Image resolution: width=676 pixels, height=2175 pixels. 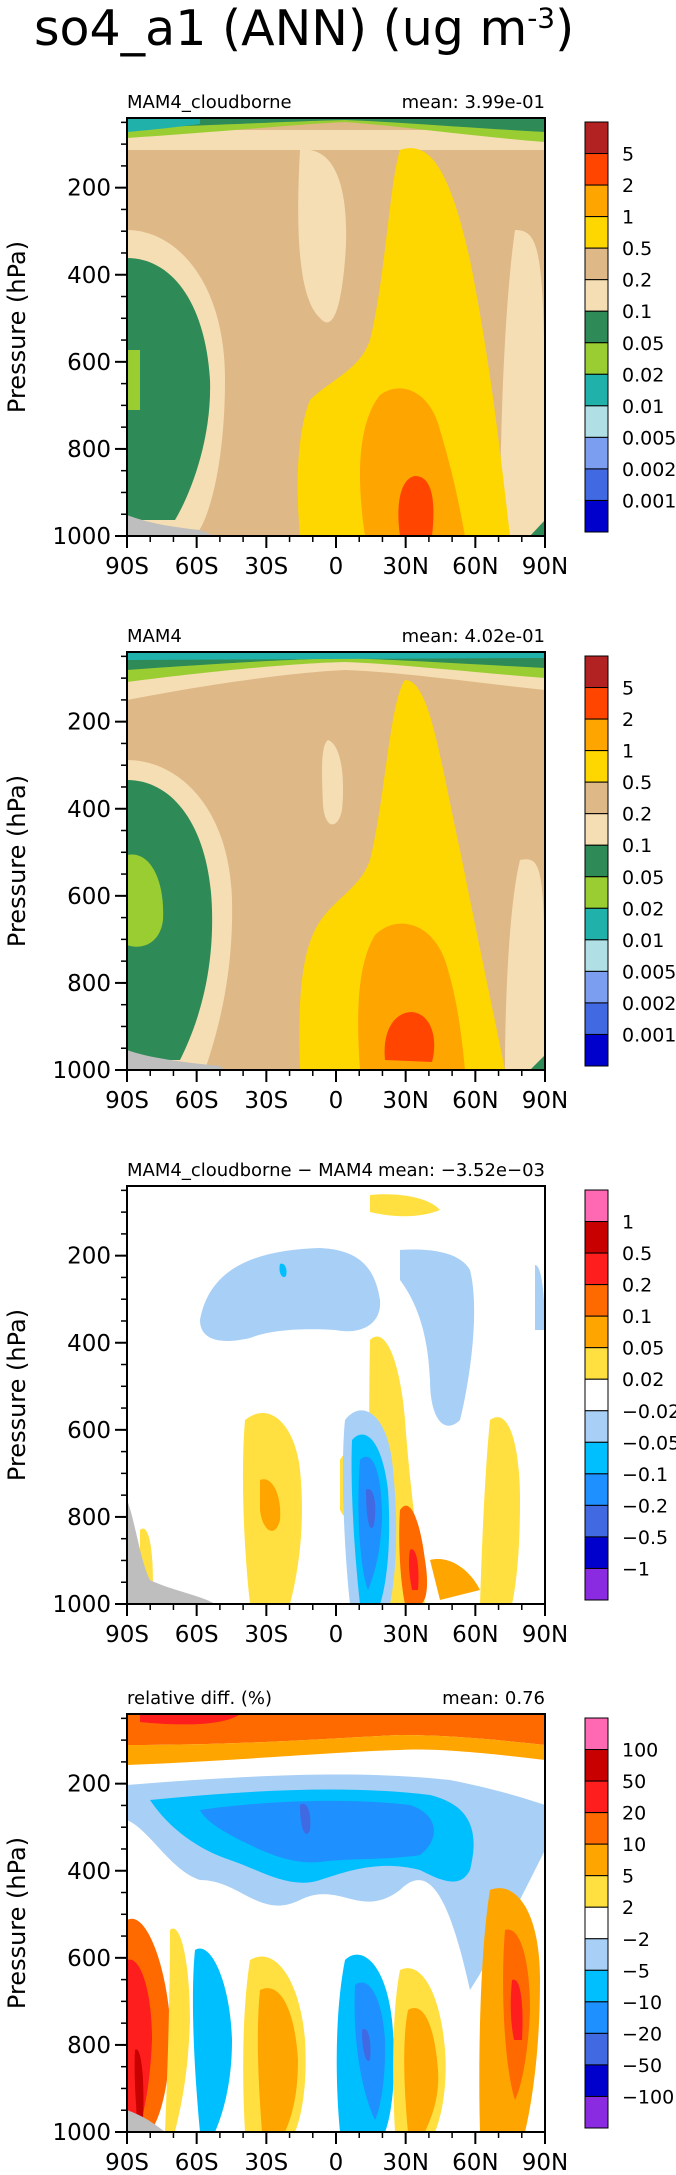 I want to click on fill-orange-nh2, so click(x=455, y=1579).